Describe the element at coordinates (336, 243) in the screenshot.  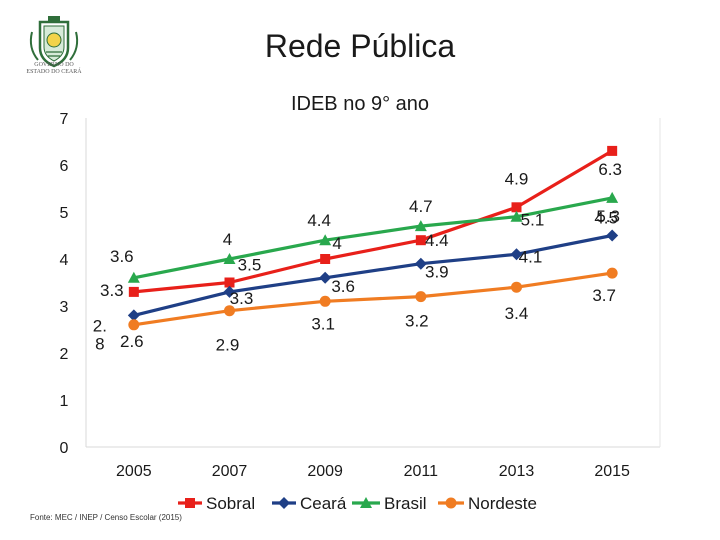
I see `sobral-data-label: 4` at that location.